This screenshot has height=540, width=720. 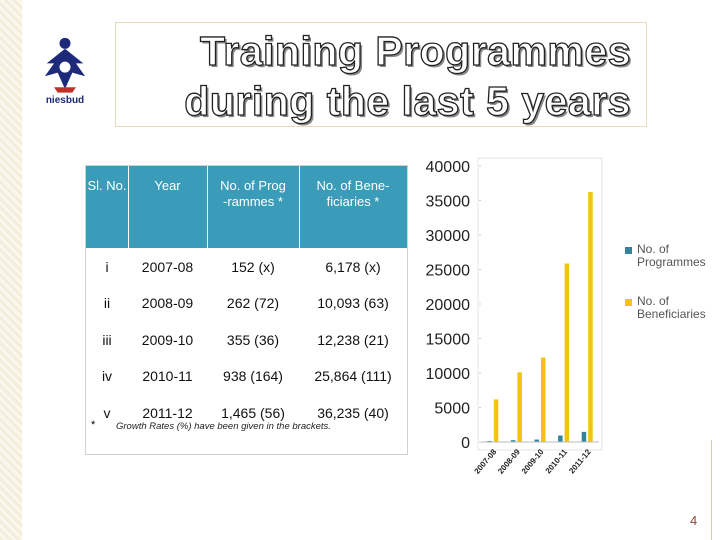 I want to click on table-cell: v, so click(x=107, y=412).